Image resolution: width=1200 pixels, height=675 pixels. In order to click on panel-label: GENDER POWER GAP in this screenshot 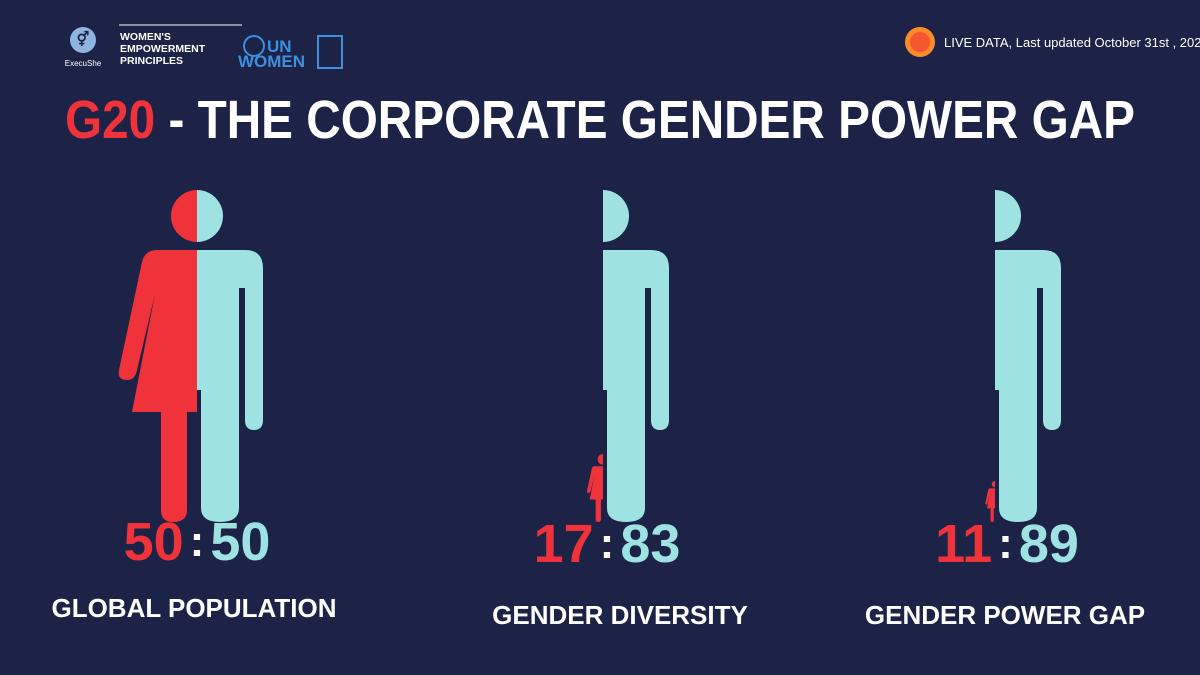, I will do `click(1005, 615)`.